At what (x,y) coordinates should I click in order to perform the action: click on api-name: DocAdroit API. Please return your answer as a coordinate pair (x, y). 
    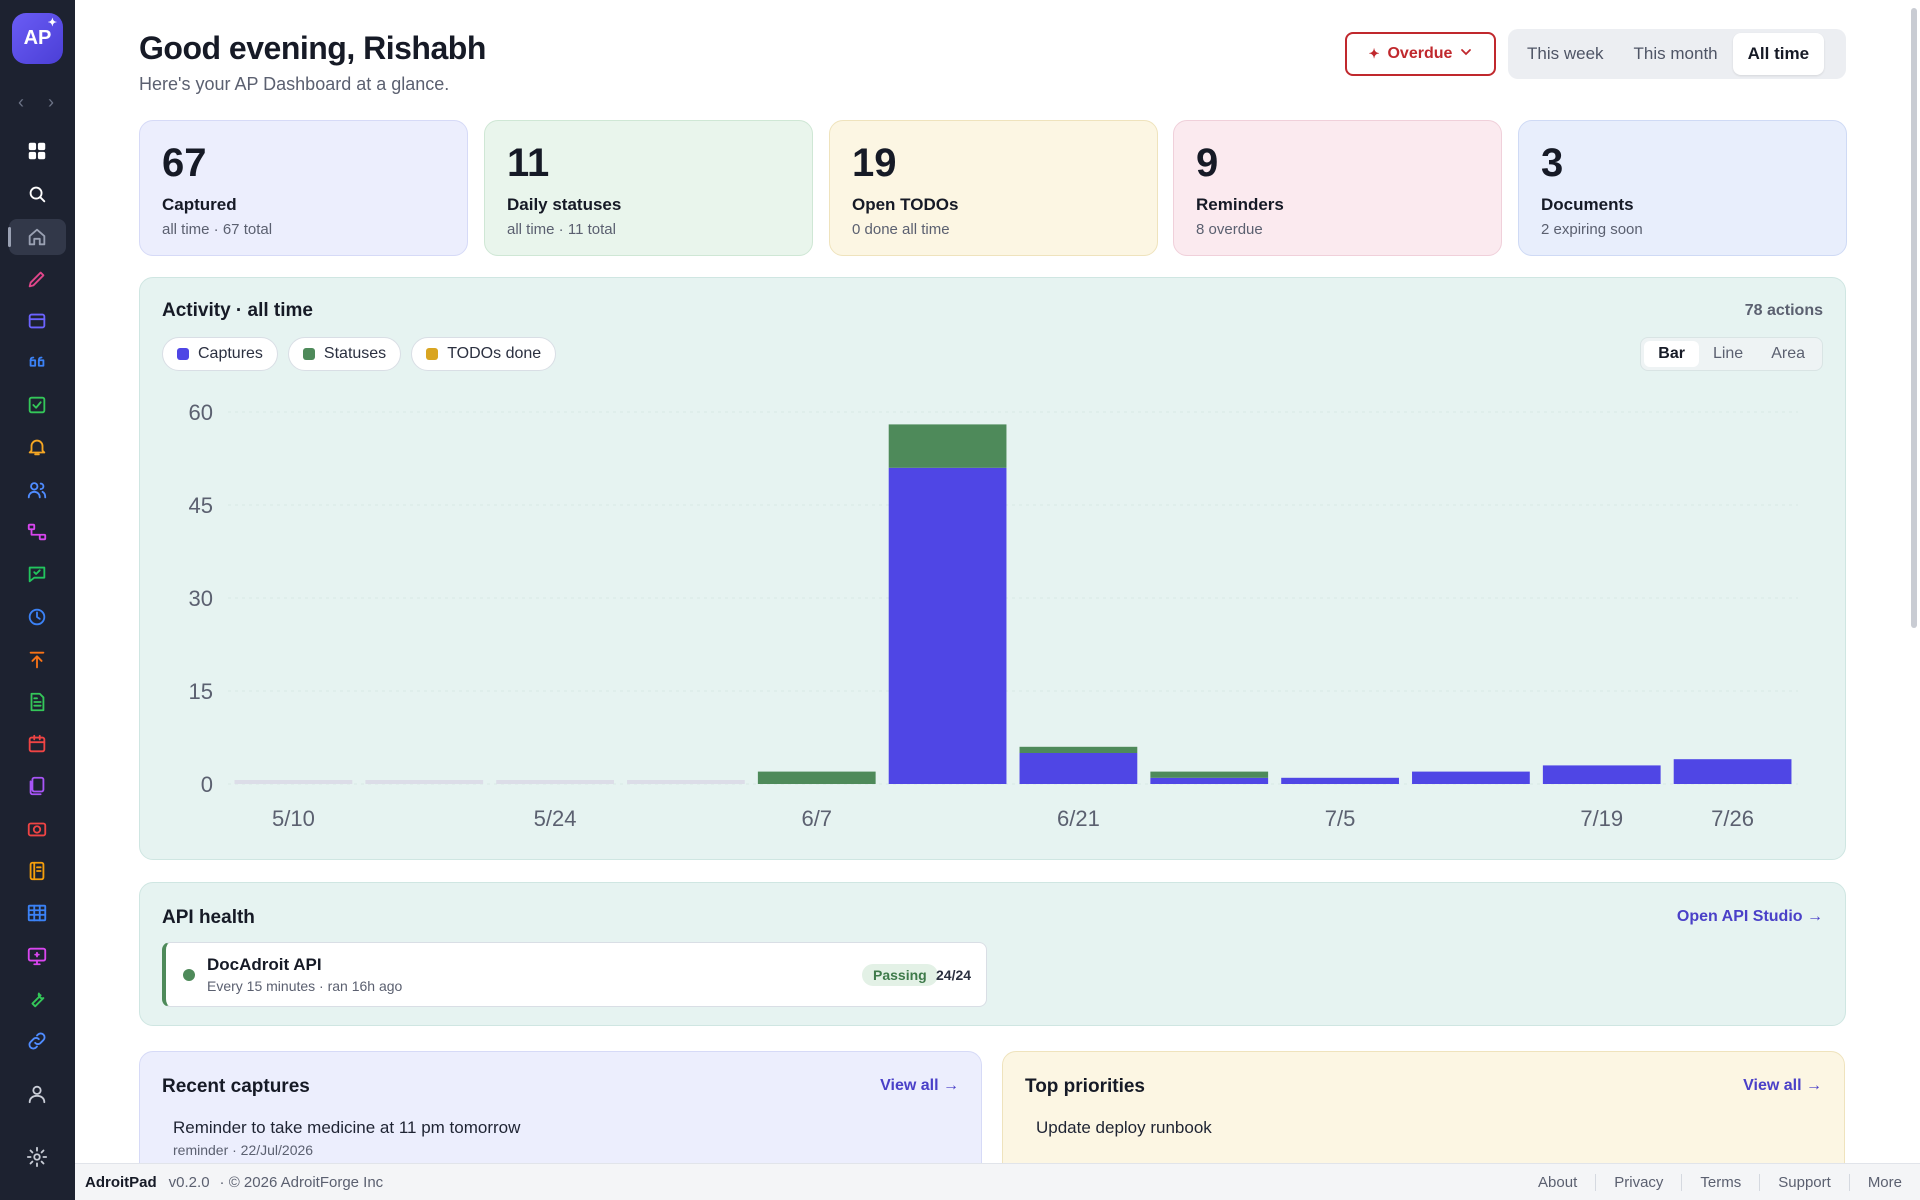
    Looking at the image, I should click on (264, 964).